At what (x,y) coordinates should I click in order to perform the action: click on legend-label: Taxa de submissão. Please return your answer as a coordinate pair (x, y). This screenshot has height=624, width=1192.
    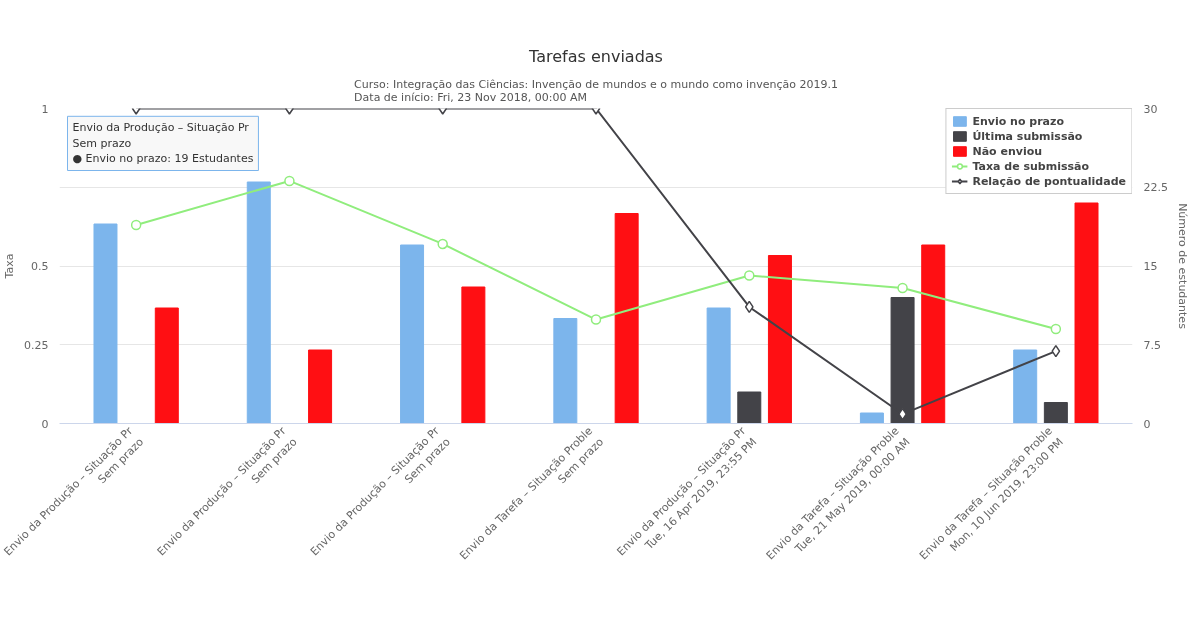
    Looking at the image, I should click on (1031, 166).